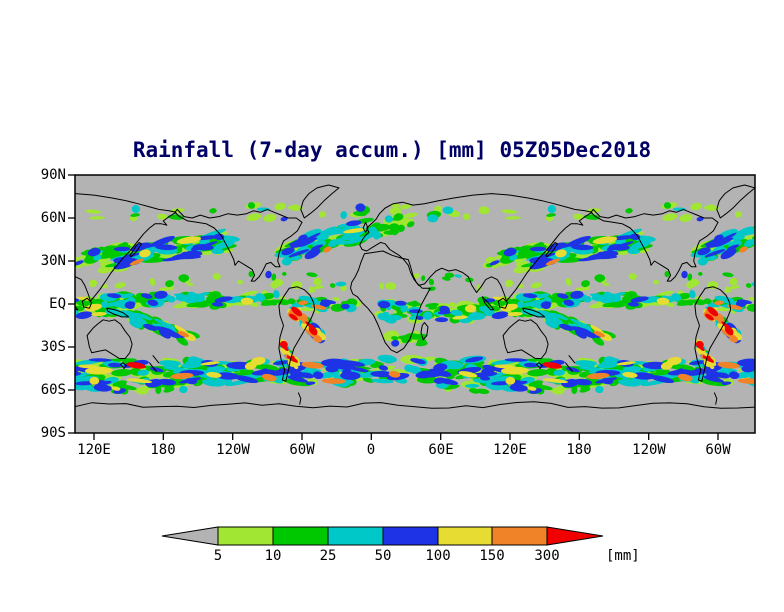 The image size is (784, 612). Describe the element at coordinates (371, 450) in the screenshot. I see `lon-tick-label: 0` at that location.